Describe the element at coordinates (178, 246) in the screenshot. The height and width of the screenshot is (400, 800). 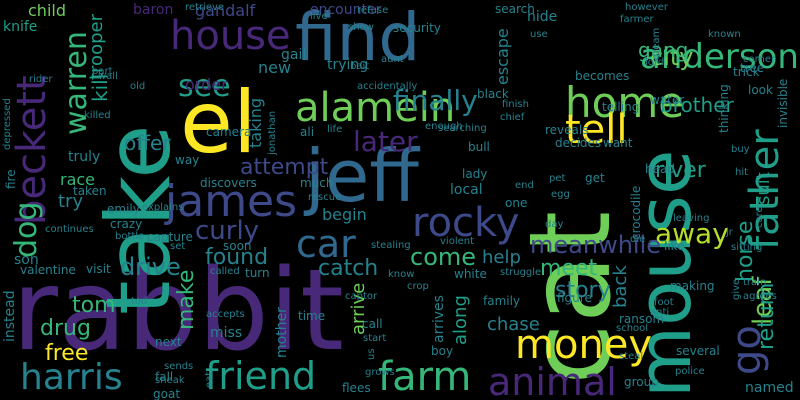
I see `word-set: set` at that location.